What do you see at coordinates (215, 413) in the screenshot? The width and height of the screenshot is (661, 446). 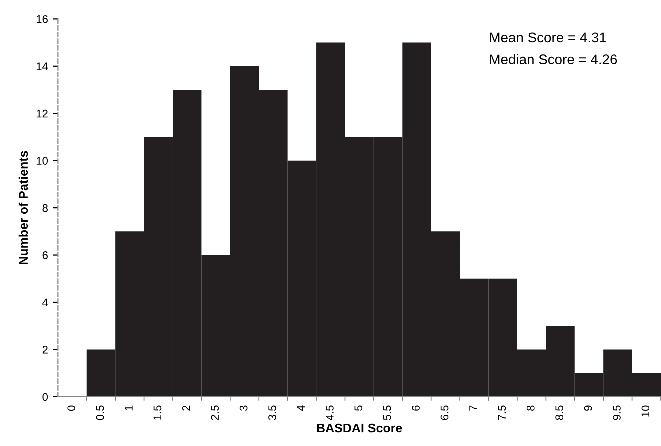 I see `x-tick-label: 2.5` at bounding box center [215, 413].